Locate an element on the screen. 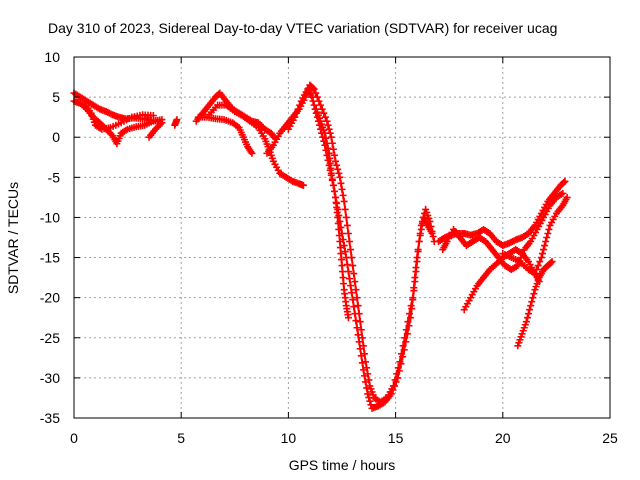 The image size is (640, 480). y-axis-label: SDTVAR / TECUs is located at coordinates (13, 238).